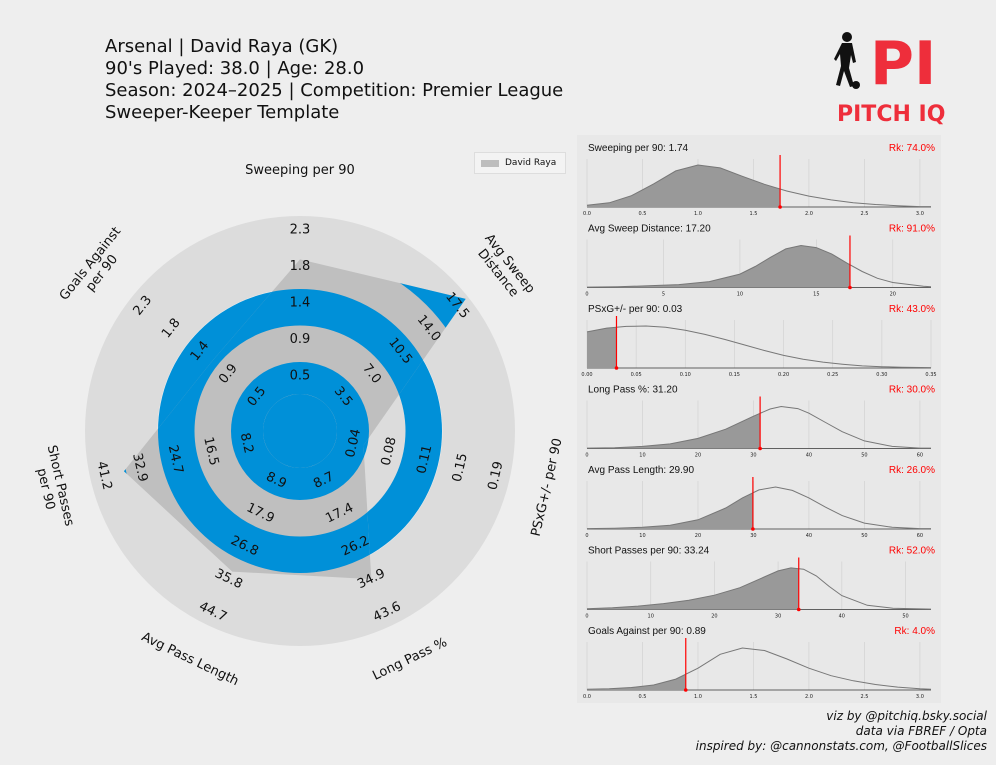 The image size is (996, 765). What do you see at coordinates (685, 375) in the screenshot?
I see `dist-tick-label: 0.10` at bounding box center [685, 375].